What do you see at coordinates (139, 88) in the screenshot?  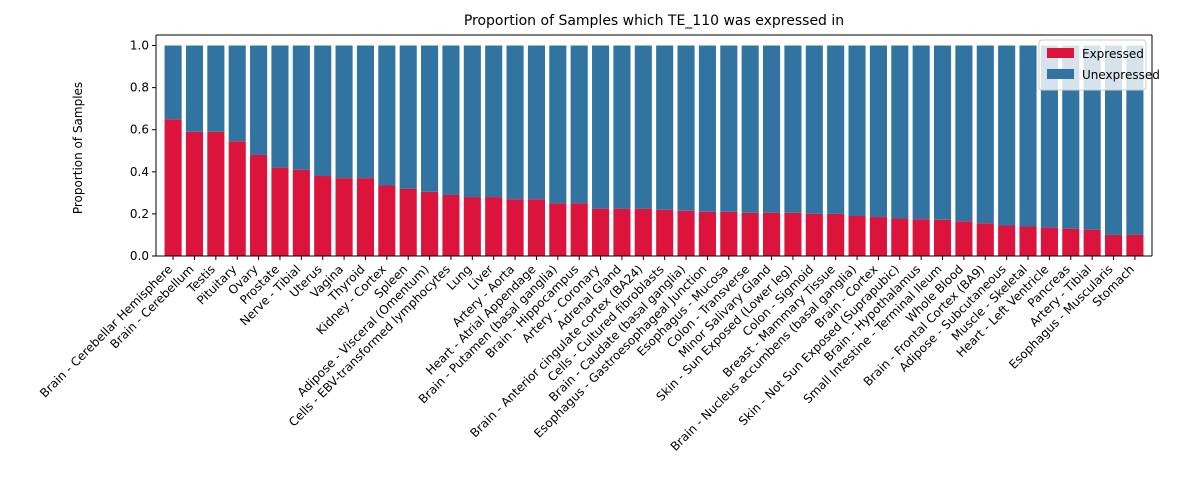 I see `y-tick-label-4: 0.8` at bounding box center [139, 88].